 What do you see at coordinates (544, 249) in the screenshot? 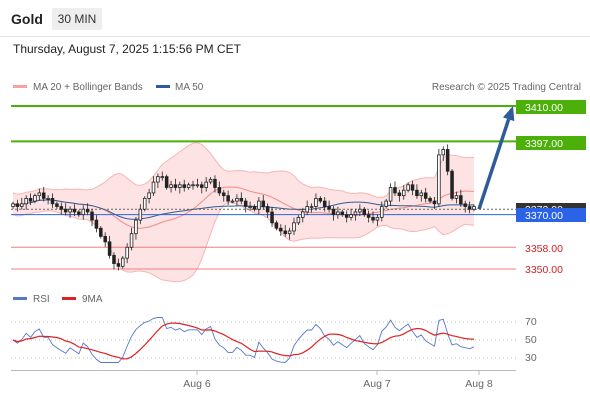
I see `support-label-1: 3358.00` at bounding box center [544, 249].